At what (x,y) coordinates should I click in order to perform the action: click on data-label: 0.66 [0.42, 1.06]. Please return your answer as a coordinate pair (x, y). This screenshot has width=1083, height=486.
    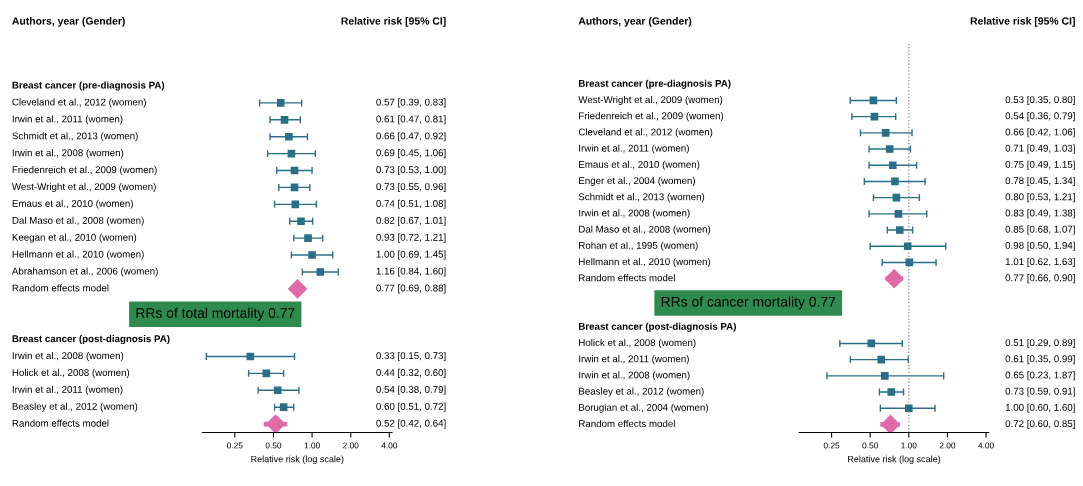
    Looking at the image, I should click on (1040, 133).